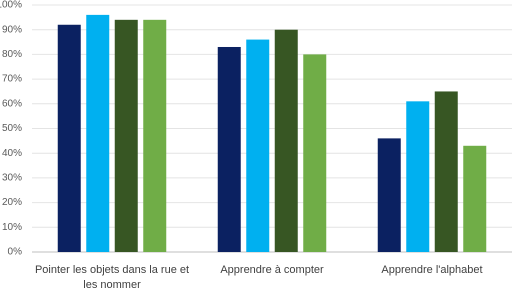  What do you see at coordinates (12, 178) in the screenshot?
I see `y-tick-label: 30%` at bounding box center [12, 178].